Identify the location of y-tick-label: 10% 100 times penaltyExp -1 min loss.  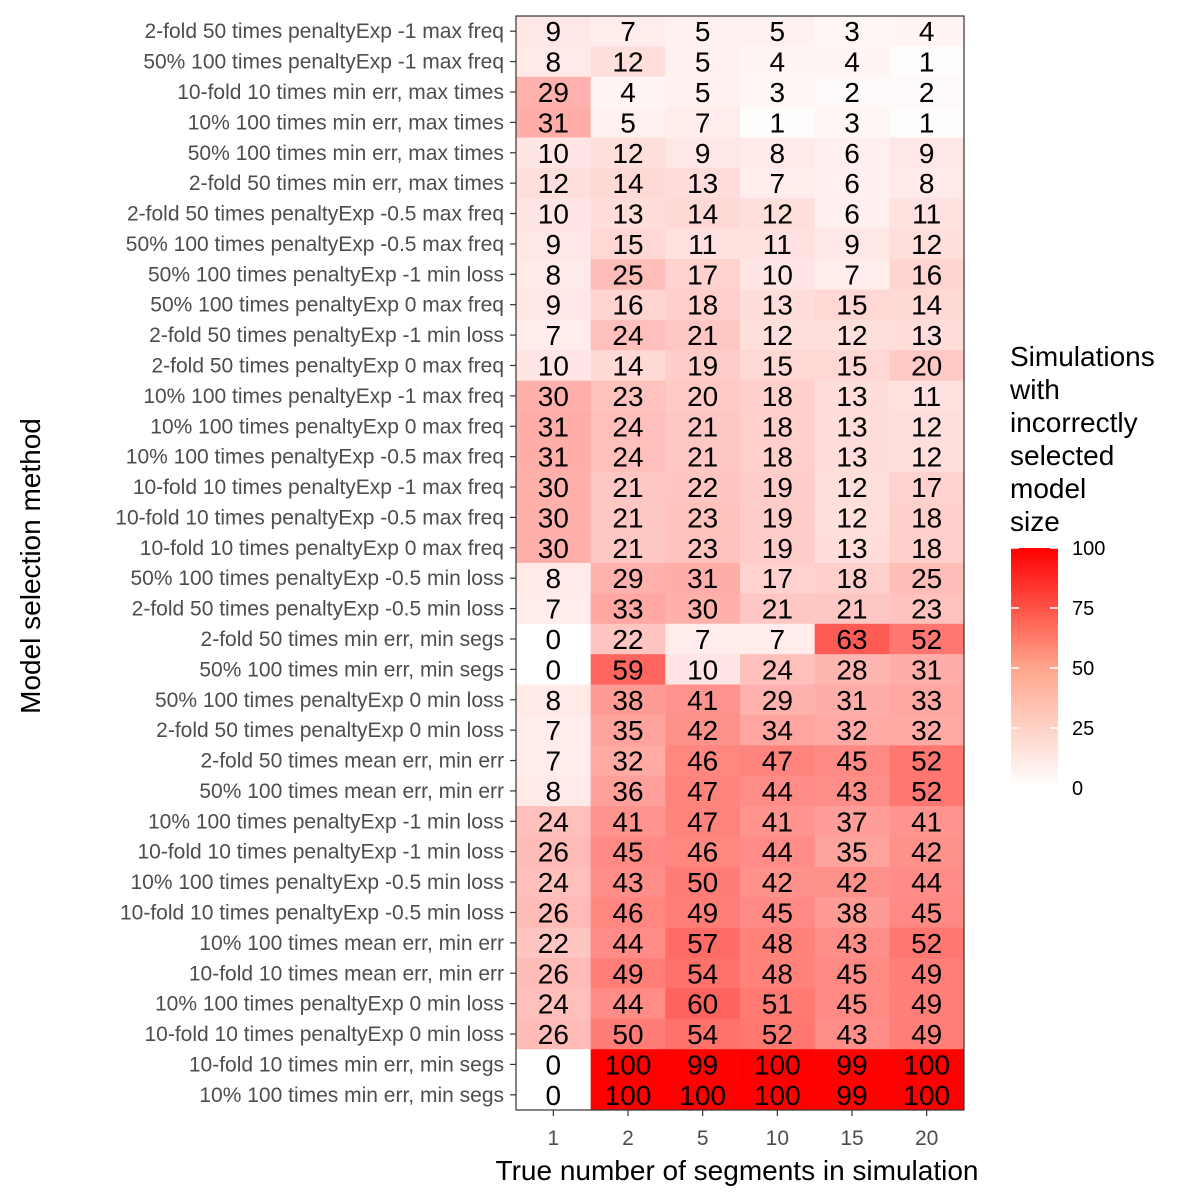
(326, 821).